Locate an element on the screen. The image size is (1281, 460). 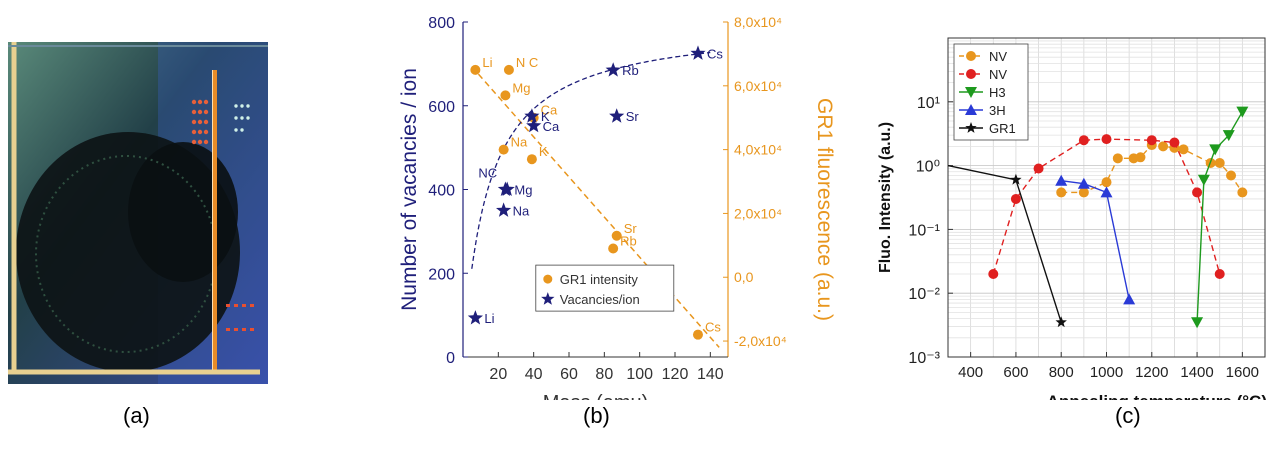
legend-label: H3 is located at coordinates (997, 92).